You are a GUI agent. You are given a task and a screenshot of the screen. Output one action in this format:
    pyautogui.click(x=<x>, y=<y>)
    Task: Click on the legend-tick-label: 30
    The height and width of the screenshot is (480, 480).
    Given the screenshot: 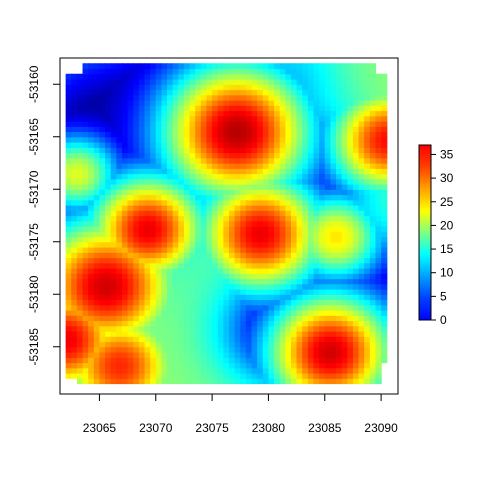 What is the action you would take?
    pyautogui.click(x=447, y=178)
    